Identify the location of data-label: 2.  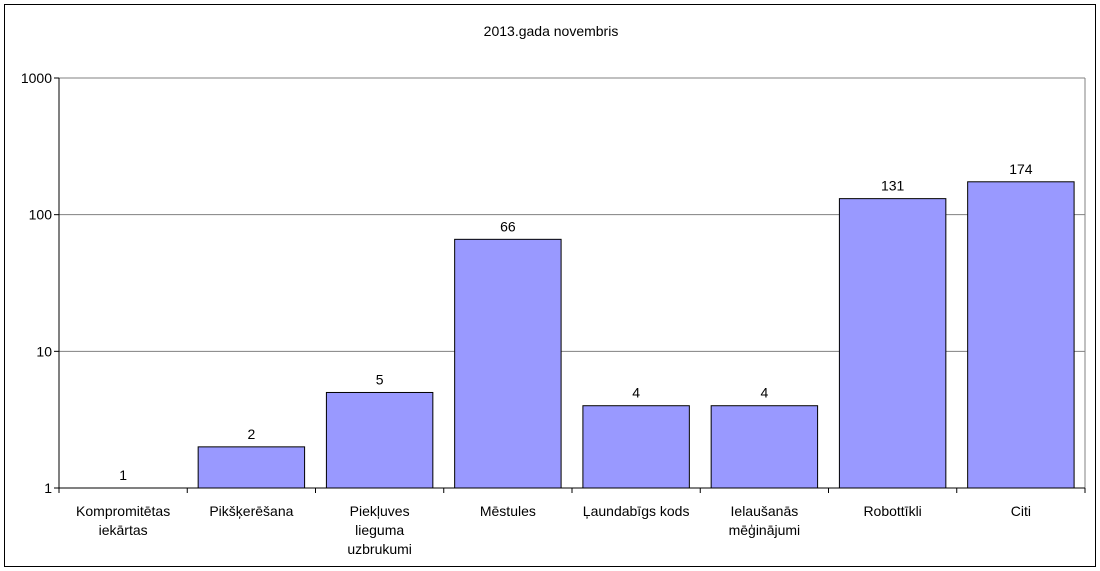
(251, 434).